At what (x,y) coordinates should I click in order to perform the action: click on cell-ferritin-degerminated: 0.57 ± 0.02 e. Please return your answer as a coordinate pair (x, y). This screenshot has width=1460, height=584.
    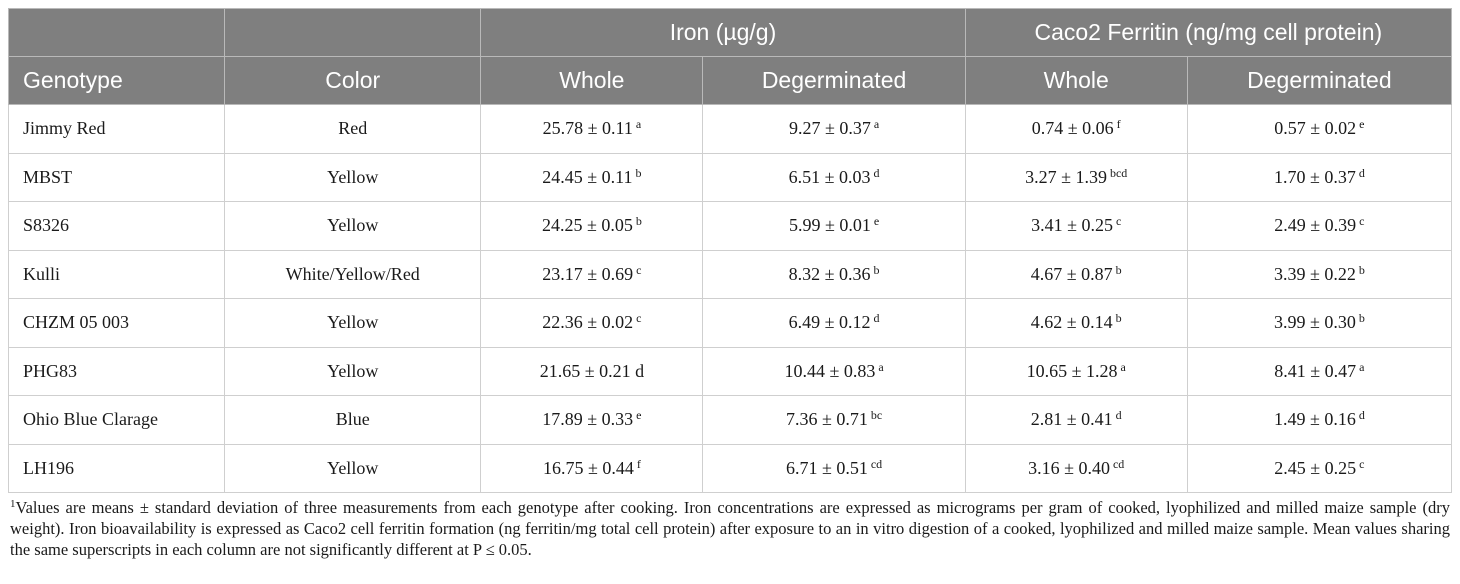
    Looking at the image, I should click on (1319, 129).